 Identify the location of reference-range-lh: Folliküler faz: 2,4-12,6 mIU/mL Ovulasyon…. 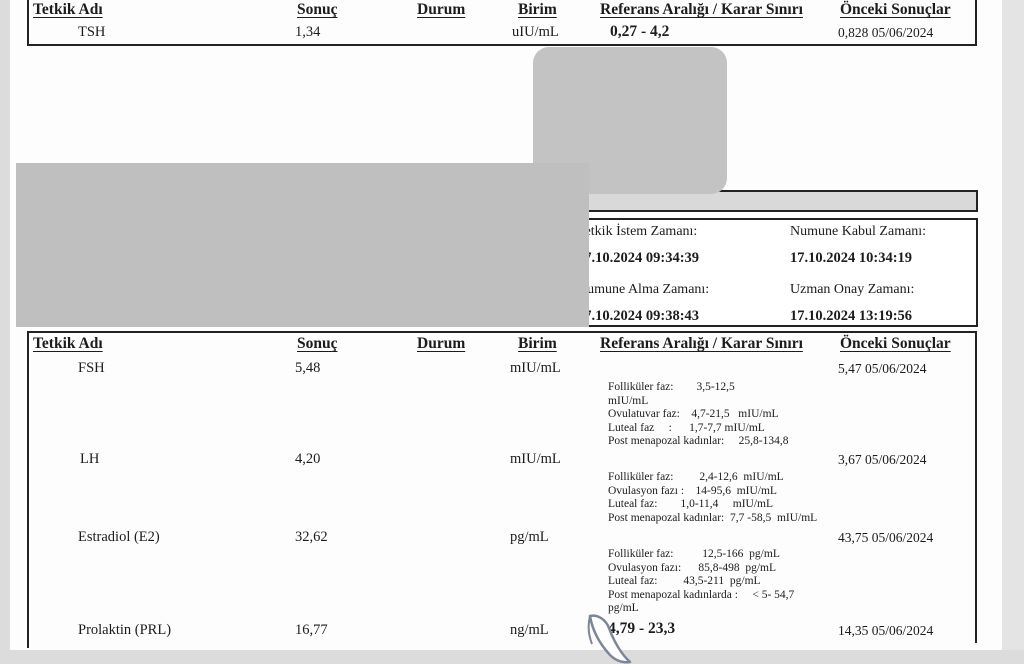
(713, 497).